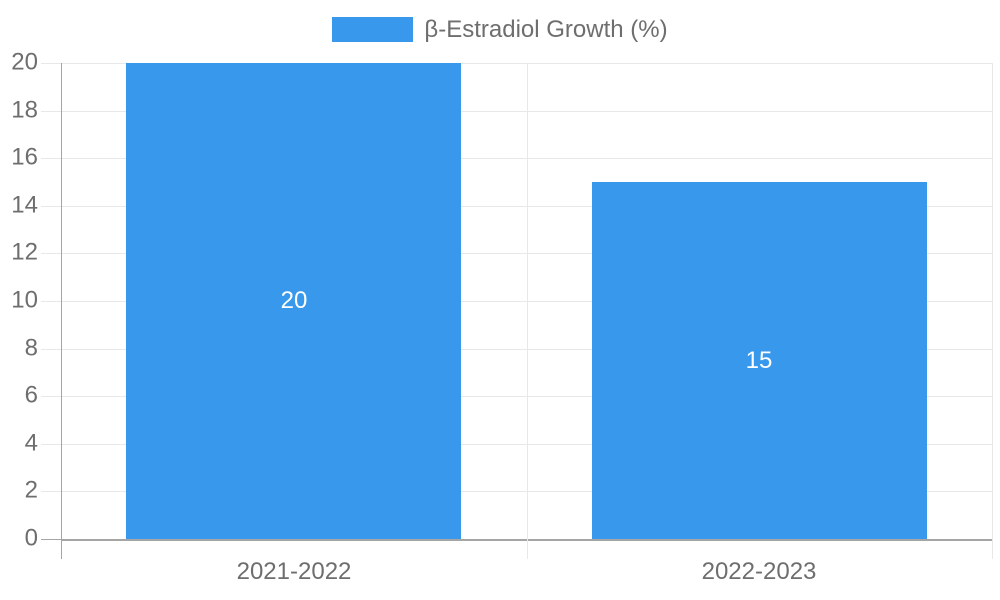  What do you see at coordinates (61, 311) in the screenshot?
I see `y-axis-line` at bounding box center [61, 311].